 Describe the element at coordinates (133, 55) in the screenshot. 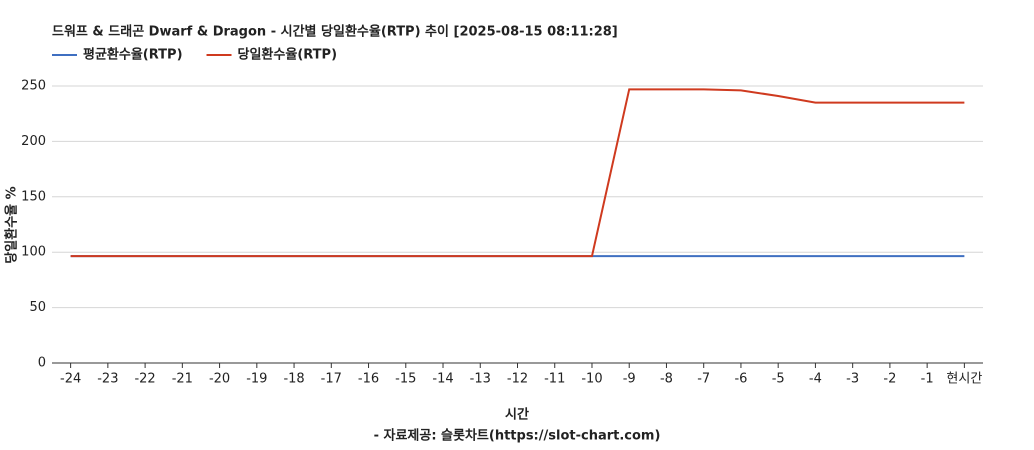

I see `legend-label: 평균환수율(RTP)` at that location.